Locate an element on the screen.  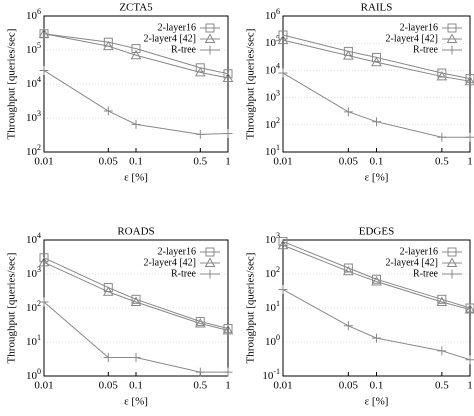
y-tick-label: 10⁰ is located at coordinates (272, 340).